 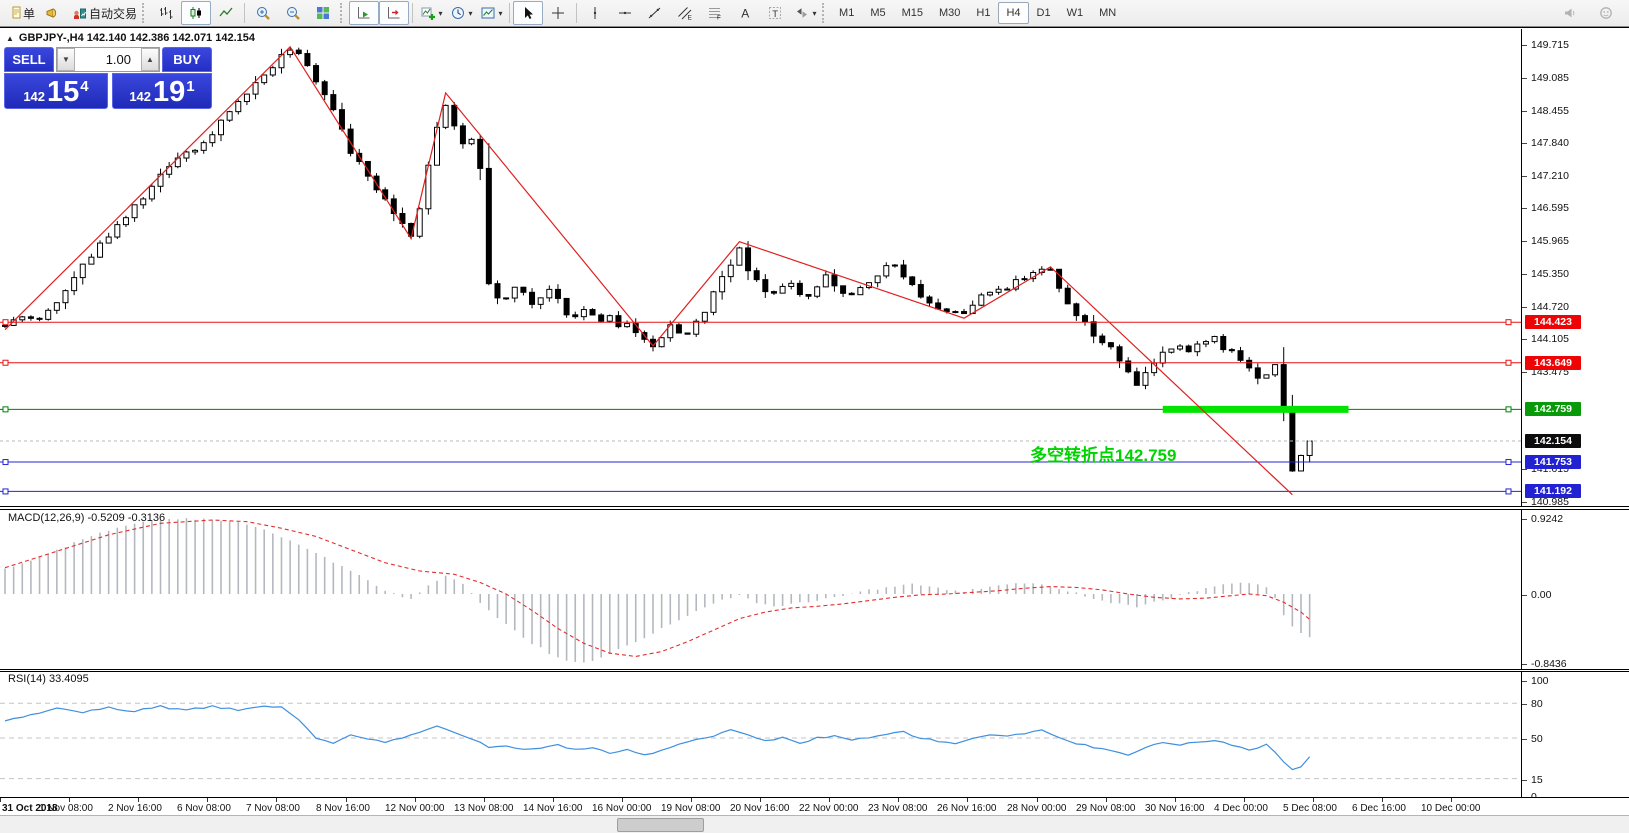 I want to click on cursor-button, so click(x=528, y=13).